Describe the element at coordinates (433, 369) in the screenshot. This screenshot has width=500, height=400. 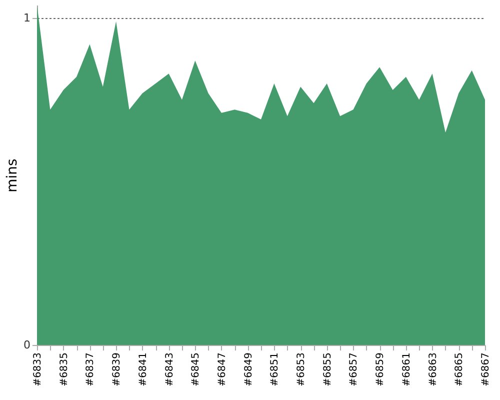
I see `x-tick-label: #6863` at that location.